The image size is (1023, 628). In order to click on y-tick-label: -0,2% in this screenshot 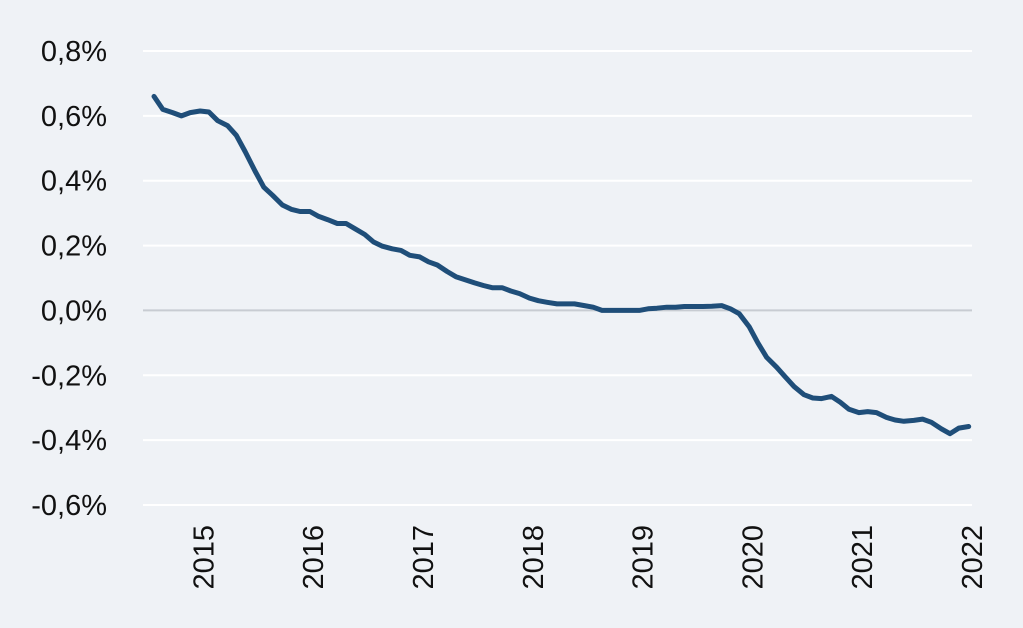, I will do `click(69, 376)`.